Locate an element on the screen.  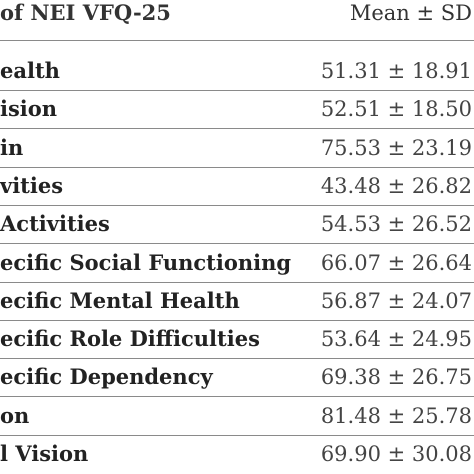
row-value: 52.51 ± 18.50 is located at coordinates (396, 109).